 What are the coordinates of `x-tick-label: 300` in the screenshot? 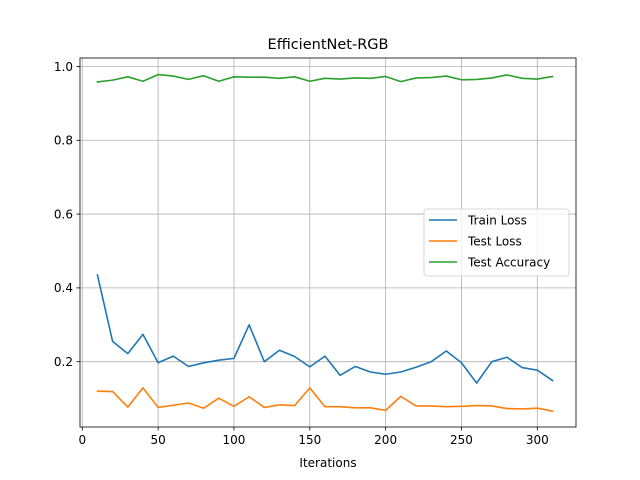 It's located at (537, 440).